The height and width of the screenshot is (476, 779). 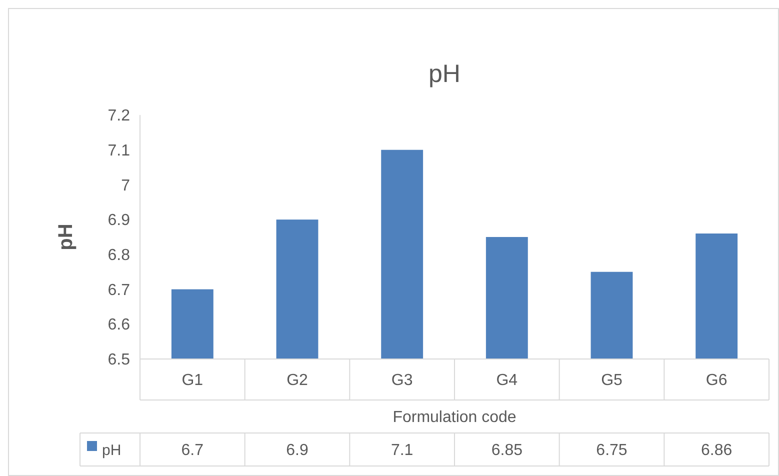 I want to click on data-label: 6.85, so click(x=507, y=451).